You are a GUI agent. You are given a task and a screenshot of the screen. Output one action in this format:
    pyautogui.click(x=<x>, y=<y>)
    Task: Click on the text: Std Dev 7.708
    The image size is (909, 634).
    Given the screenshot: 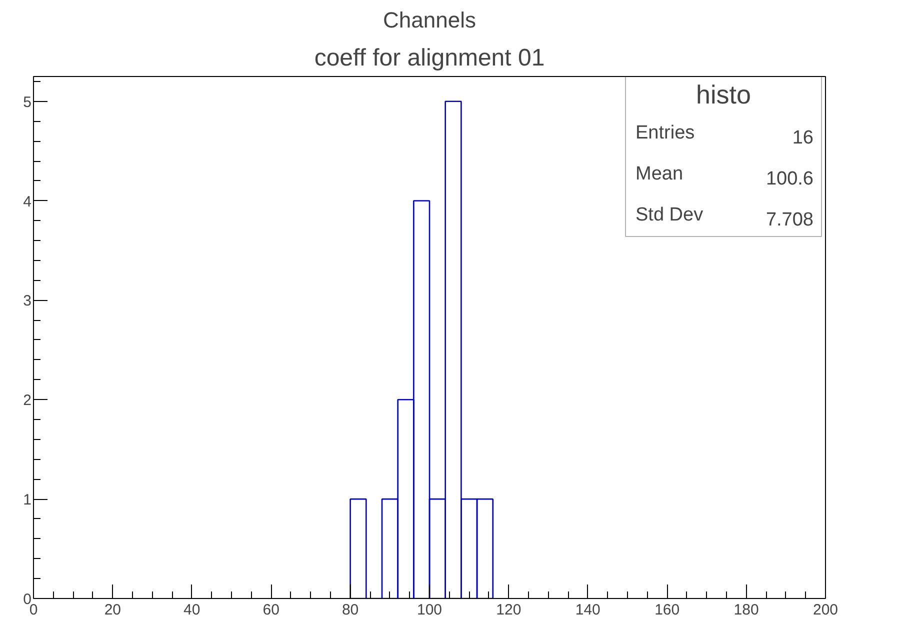 What is the action you would take?
    pyautogui.click(x=725, y=217)
    